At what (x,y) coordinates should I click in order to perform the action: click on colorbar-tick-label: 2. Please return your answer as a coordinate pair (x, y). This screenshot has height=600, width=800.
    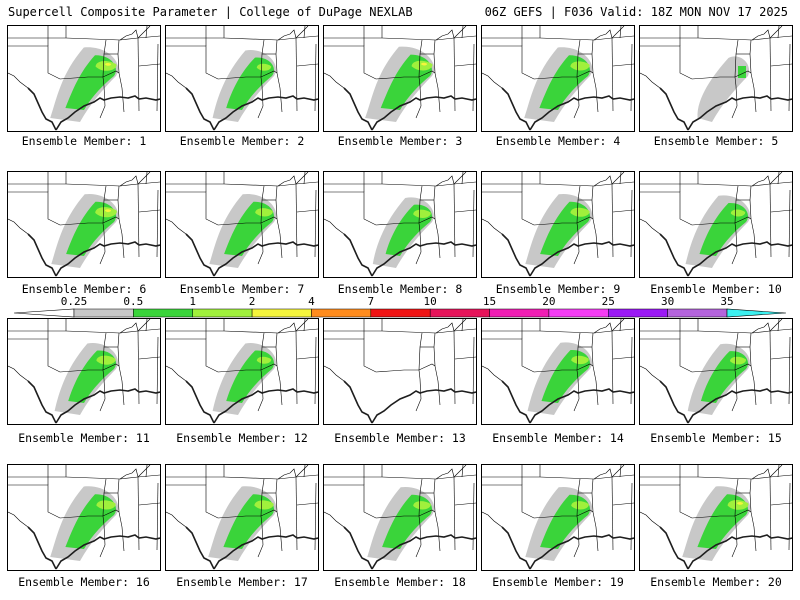
    Looking at the image, I should click on (252, 301).